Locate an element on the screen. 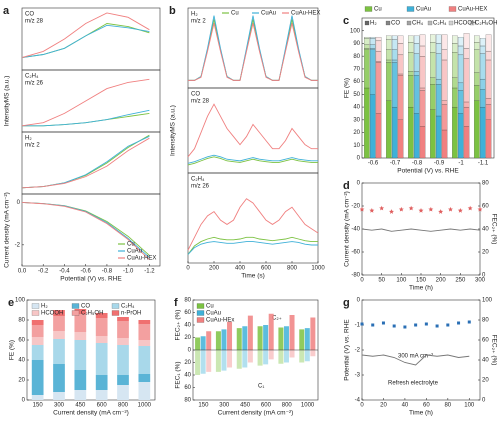  annotation: 300 mA cm⁻² is located at coordinates (415, 357).